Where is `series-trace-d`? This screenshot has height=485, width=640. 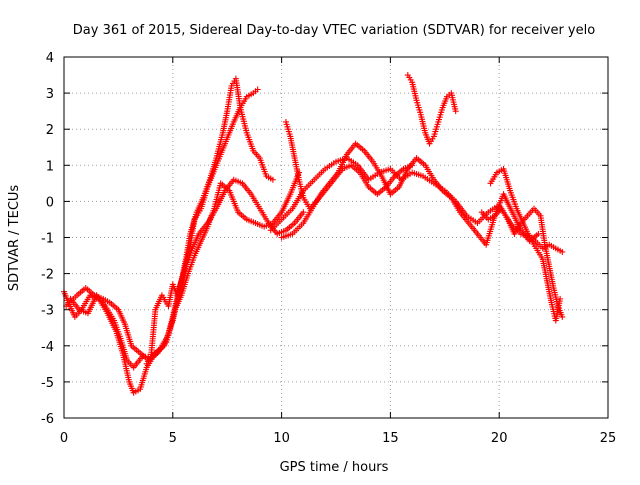 series-trace-d is located at coordinates (202, 226).